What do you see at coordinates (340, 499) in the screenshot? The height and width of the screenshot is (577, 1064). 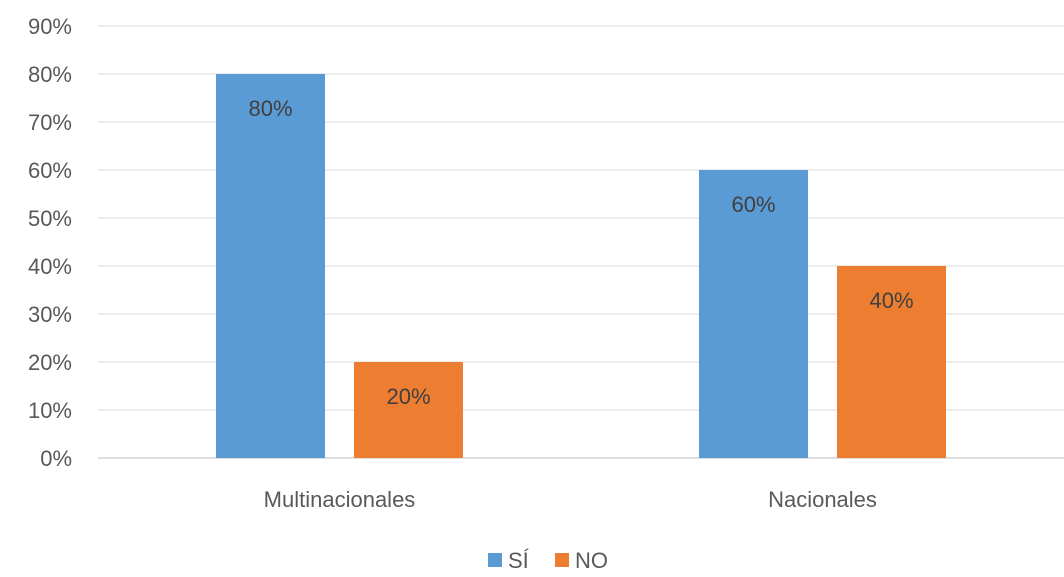 I see `x-category-label: Multinacionales` at bounding box center [340, 499].